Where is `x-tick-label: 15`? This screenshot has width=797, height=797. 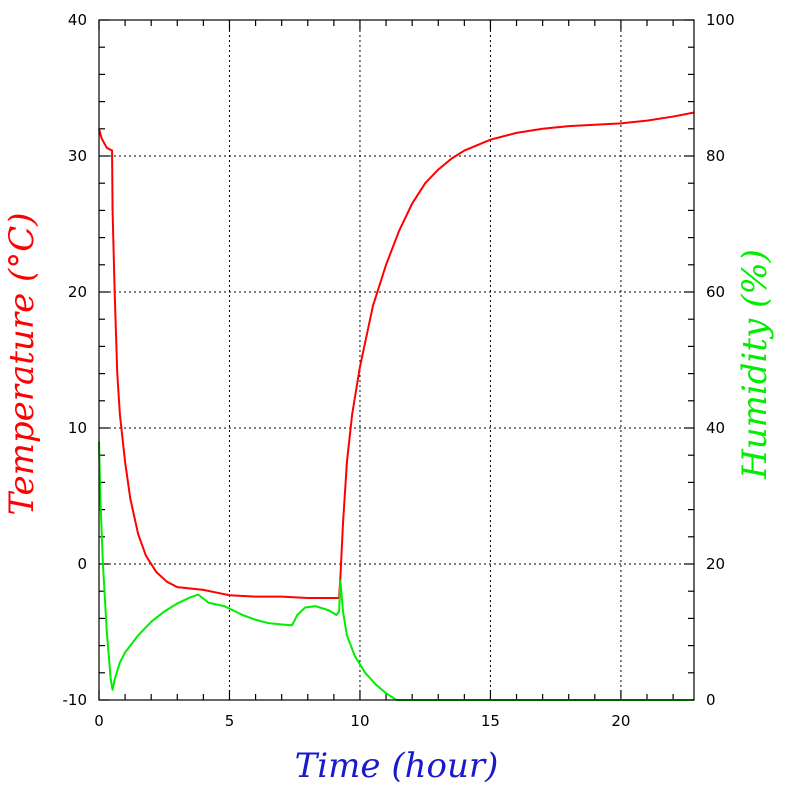
x-tick-label: 15 is located at coordinates (490, 721).